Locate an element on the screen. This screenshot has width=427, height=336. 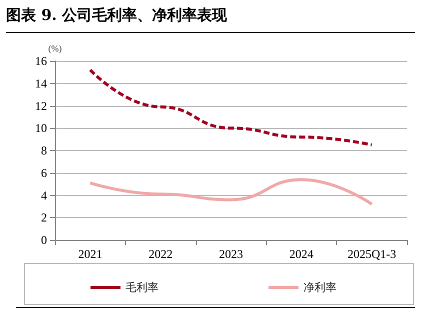
x-tick-label: 2022 is located at coordinates (160, 254).